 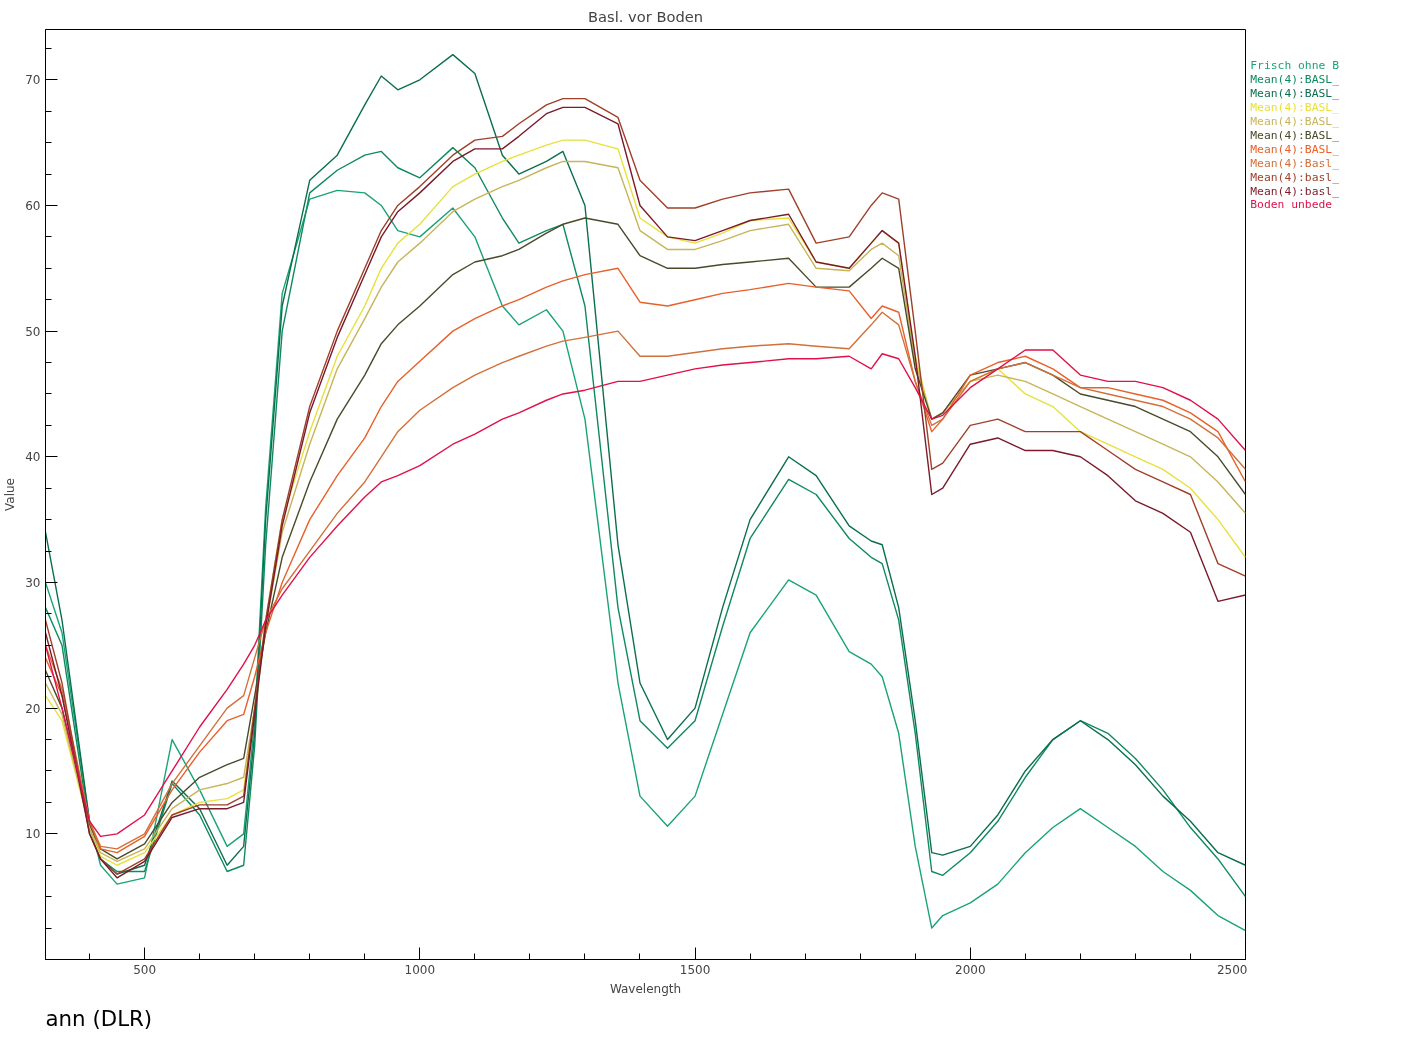 I want to click on text: ann (DLR), so click(x=99, y=1018).